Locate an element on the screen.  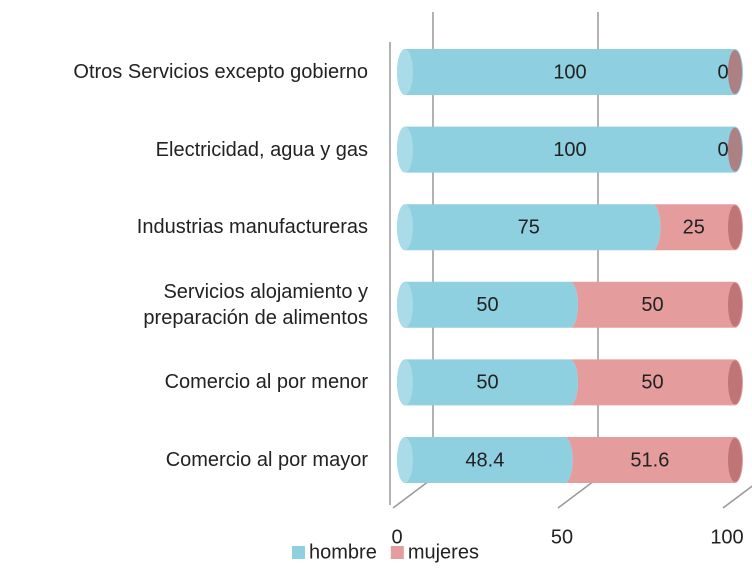
category-label: Industrias manufactureras is located at coordinates (252, 227).